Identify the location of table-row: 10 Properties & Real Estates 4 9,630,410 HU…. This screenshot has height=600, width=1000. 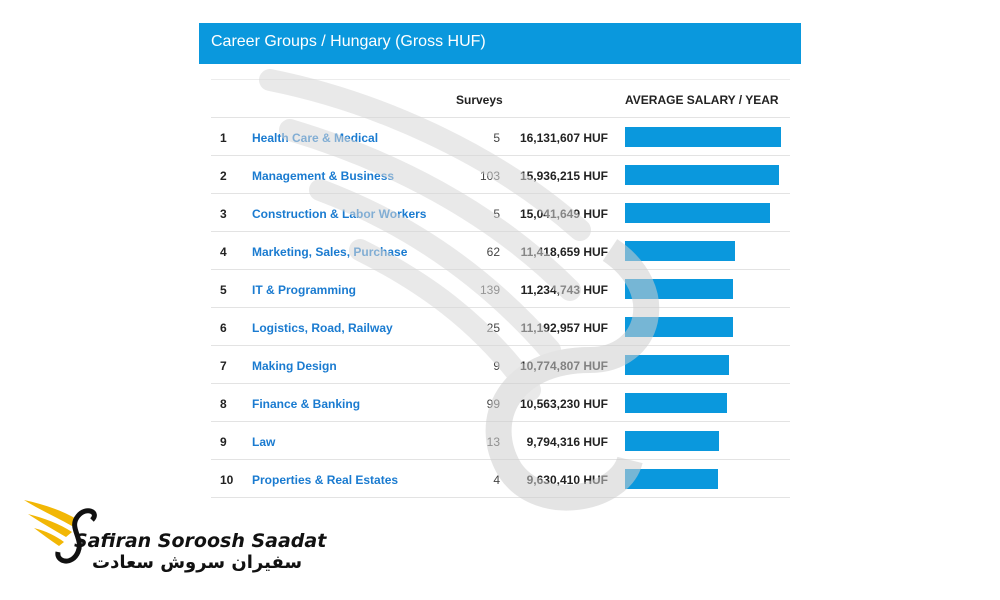
(500, 479).